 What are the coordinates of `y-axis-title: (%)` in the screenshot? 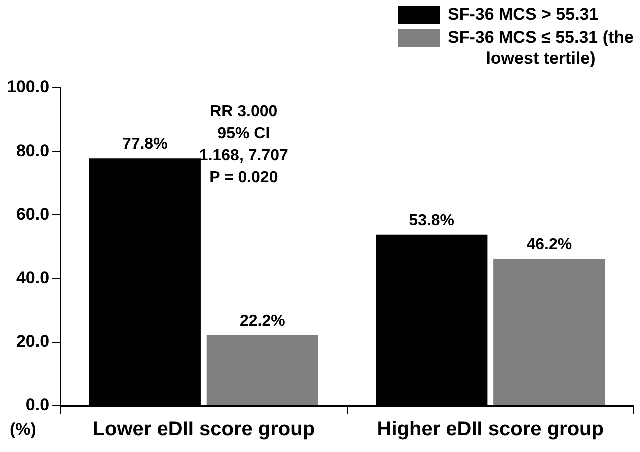 It's located at (23, 430).